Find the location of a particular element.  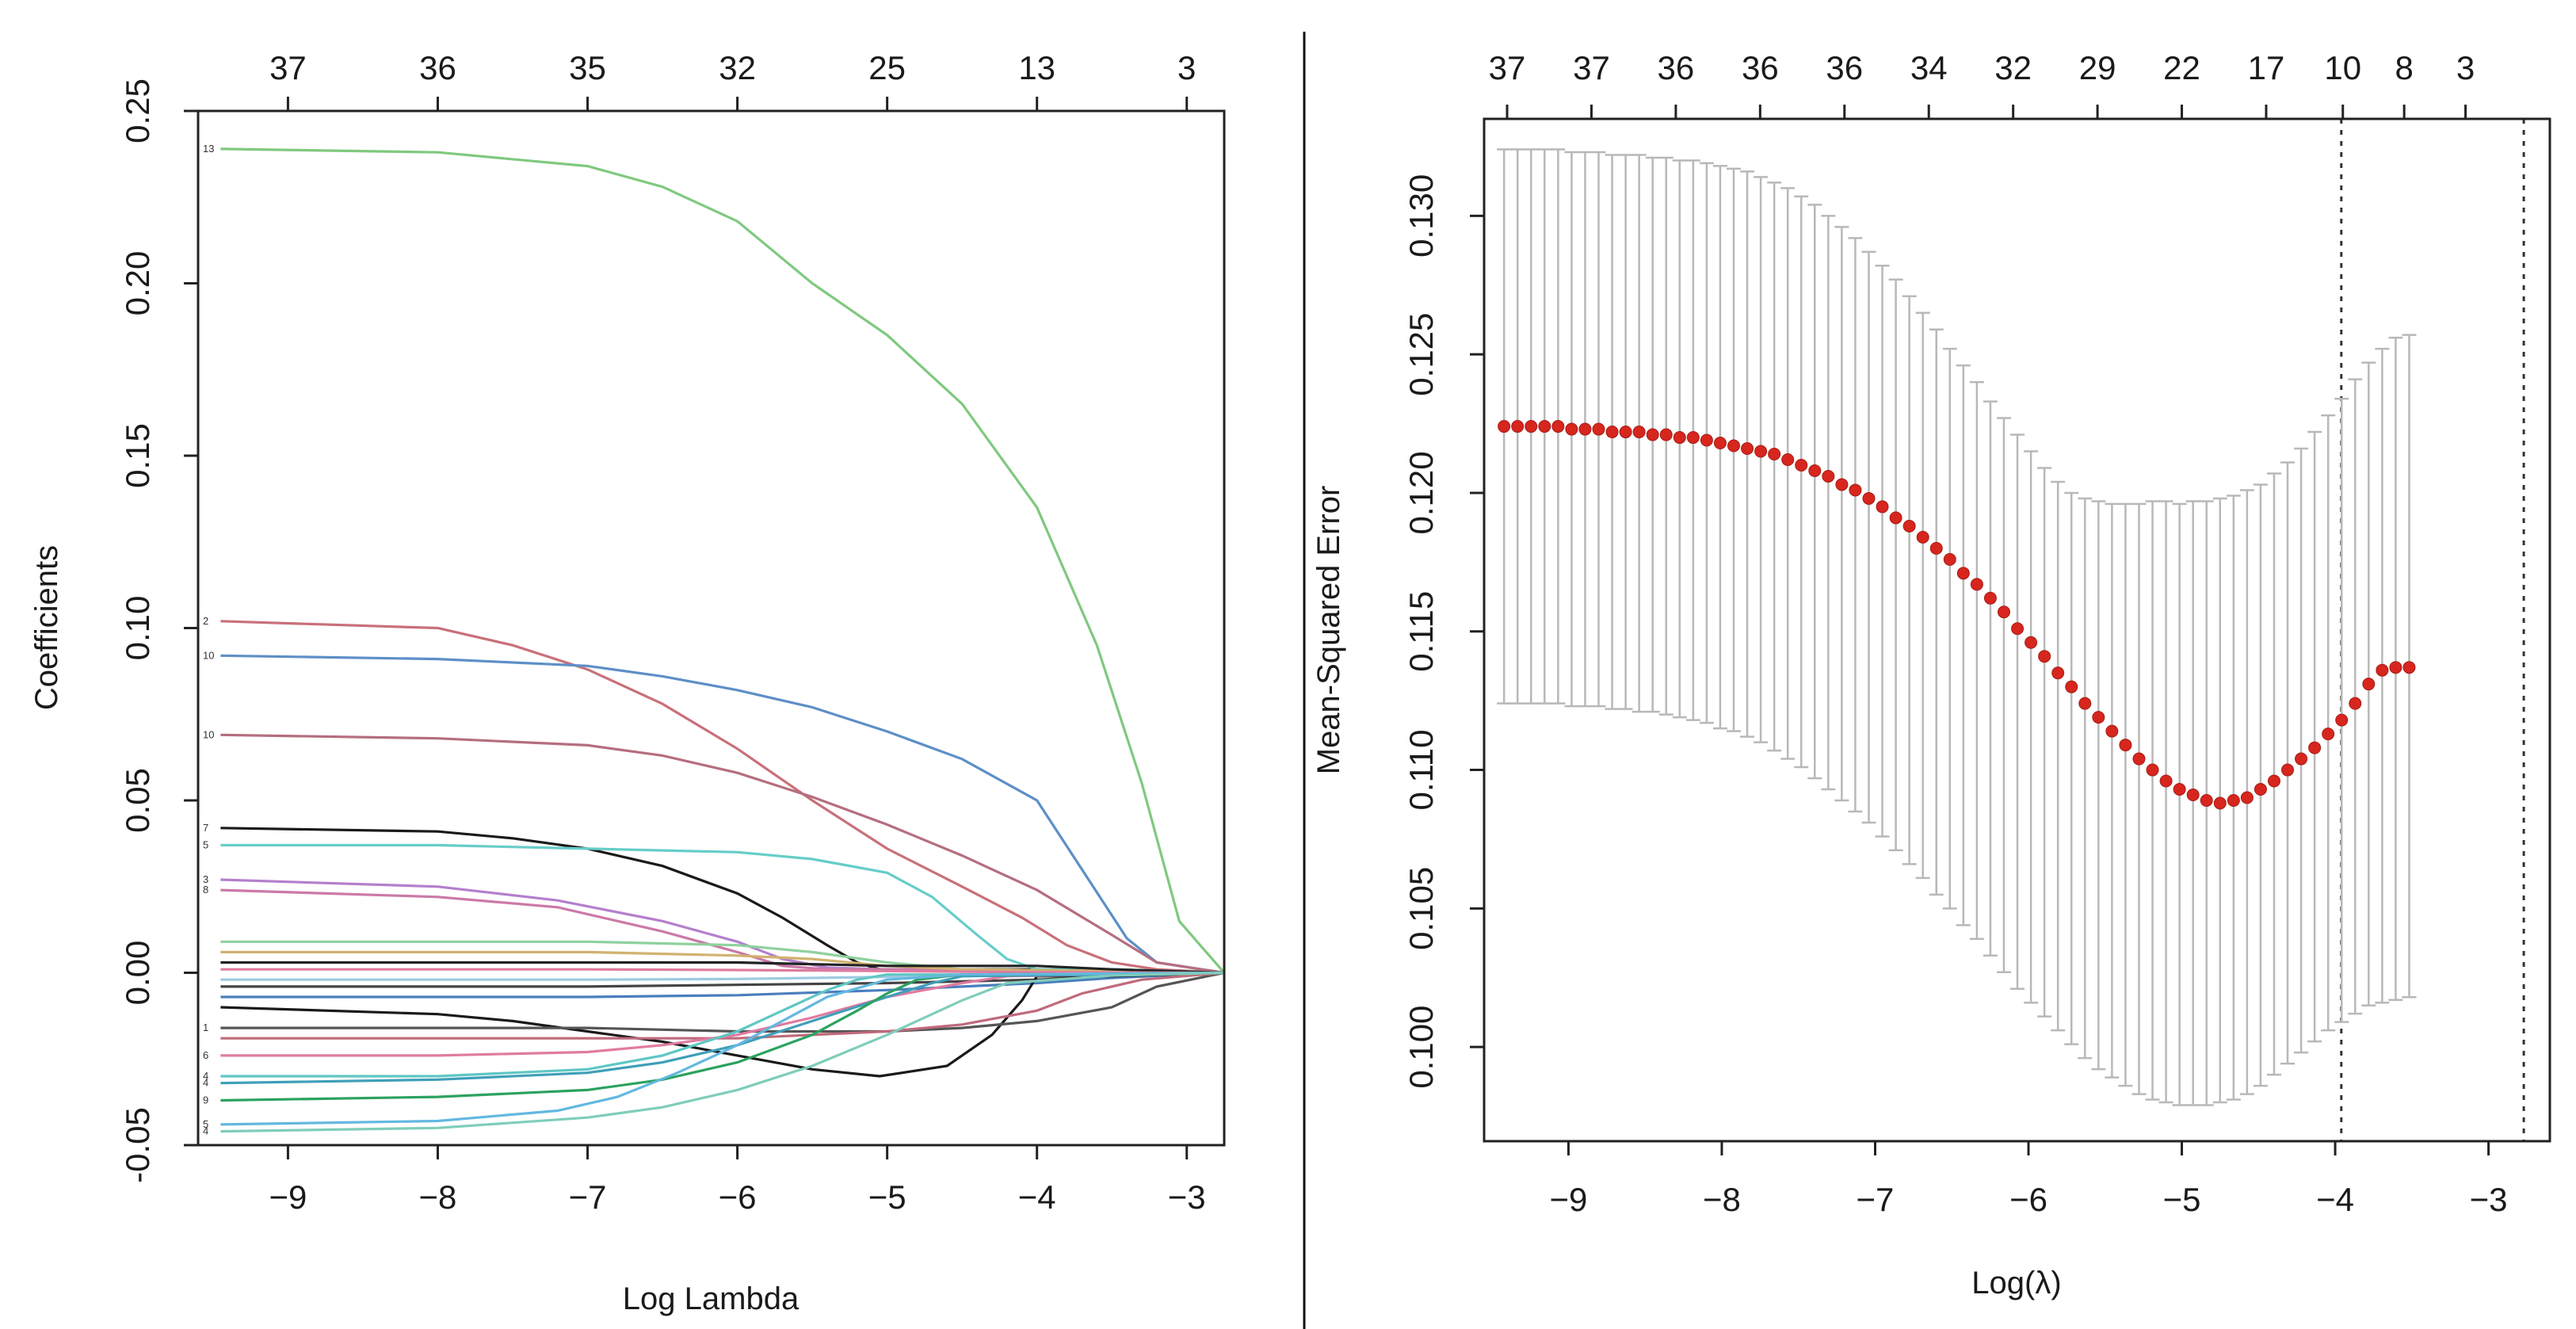

y-tick-label: 0.100 is located at coordinates (1421, 1047).